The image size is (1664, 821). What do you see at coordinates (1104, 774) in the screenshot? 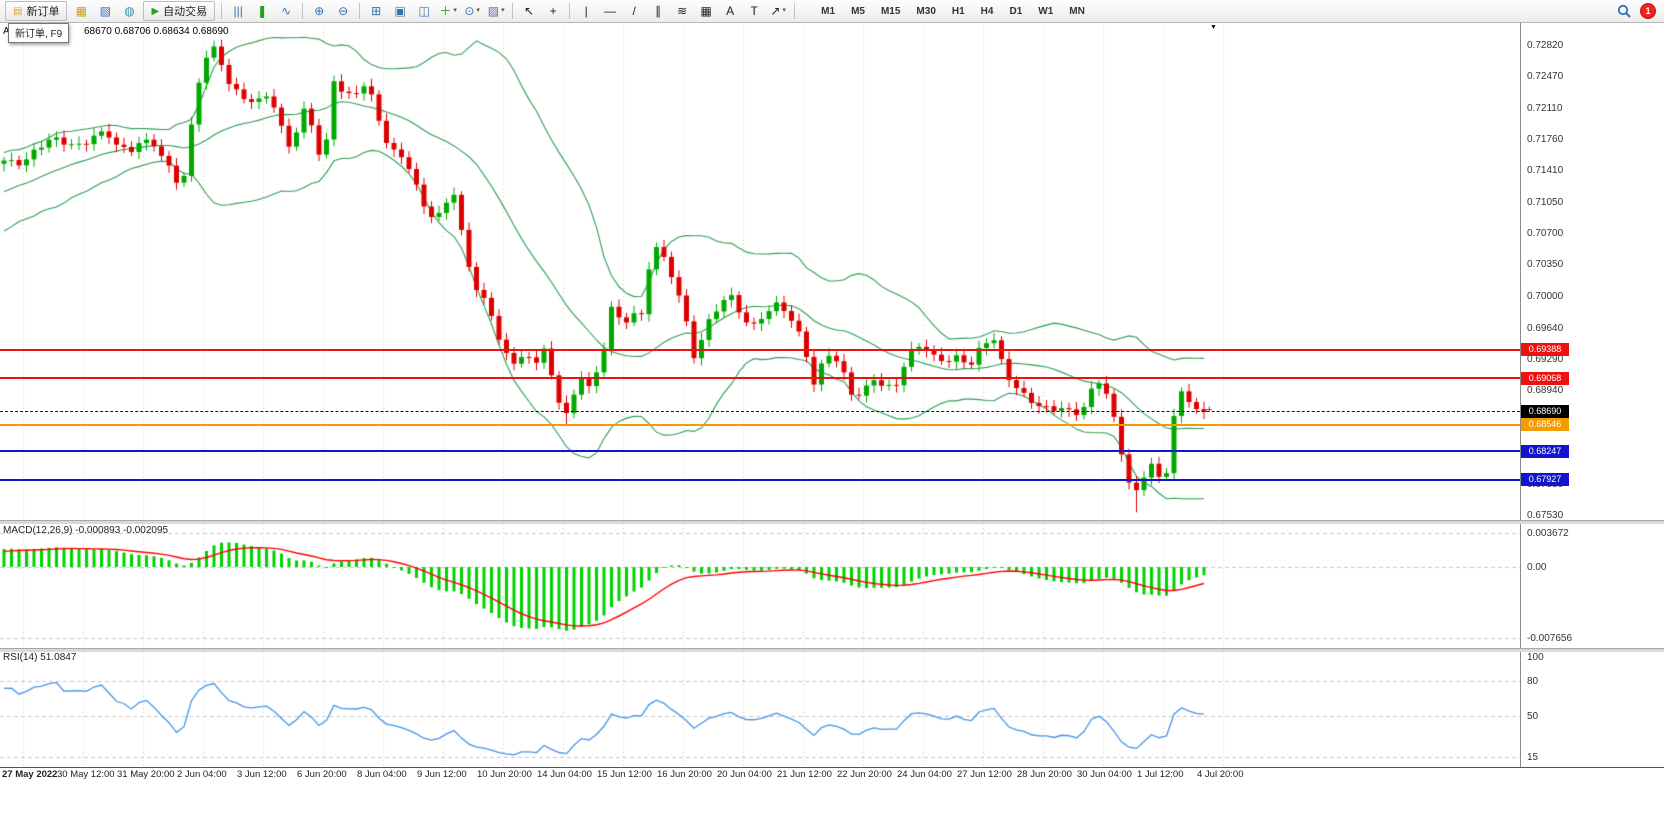
I see `time-axis-label: 30 Jun 04:00` at bounding box center [1104, 774].